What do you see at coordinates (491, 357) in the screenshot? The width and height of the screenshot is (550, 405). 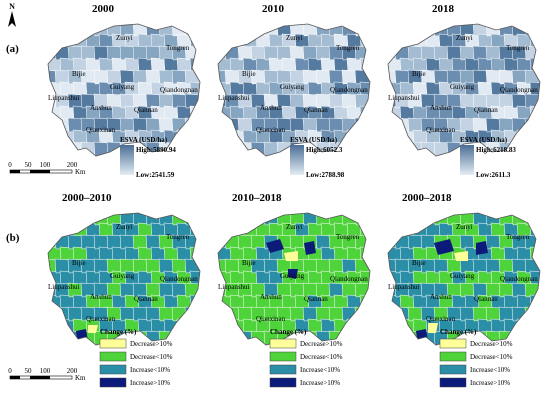 I see `legend-item-label: Decrease<10%` at bounding box center [491, 357].